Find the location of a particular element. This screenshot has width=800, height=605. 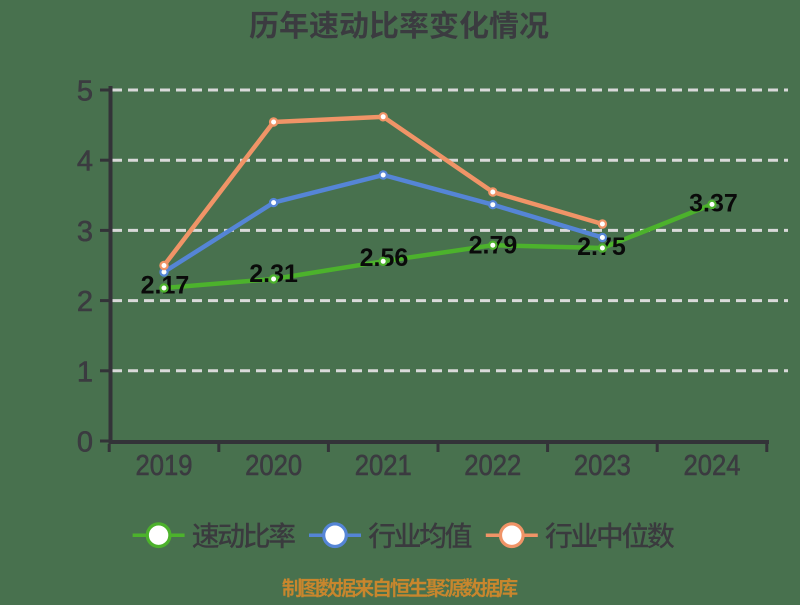

svg-text: 1 is located at coordinates (85, 372).